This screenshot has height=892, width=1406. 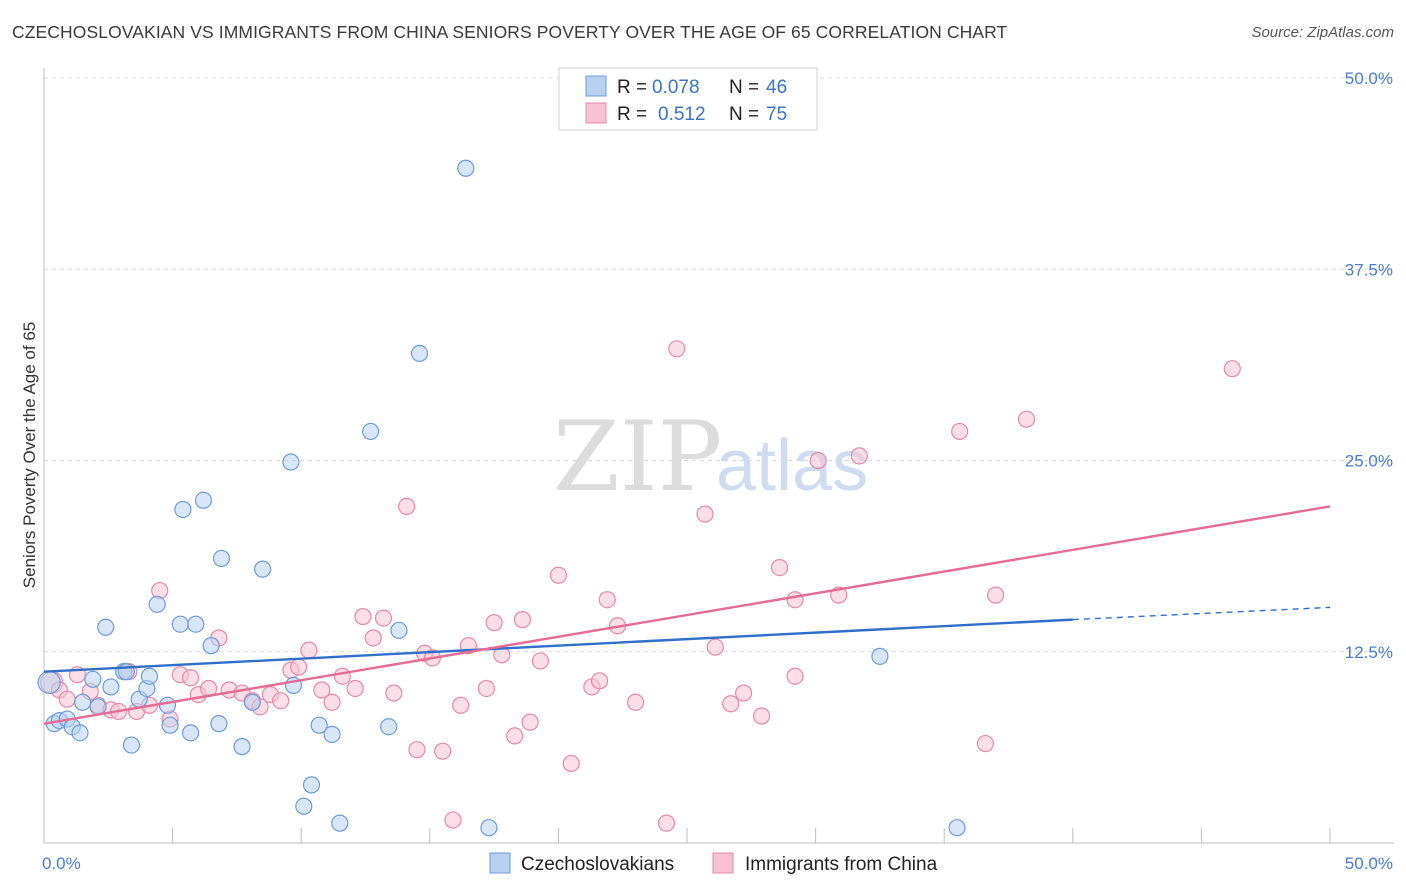 I want to click on legend-swatch-blue, so click(x=596, y=86).